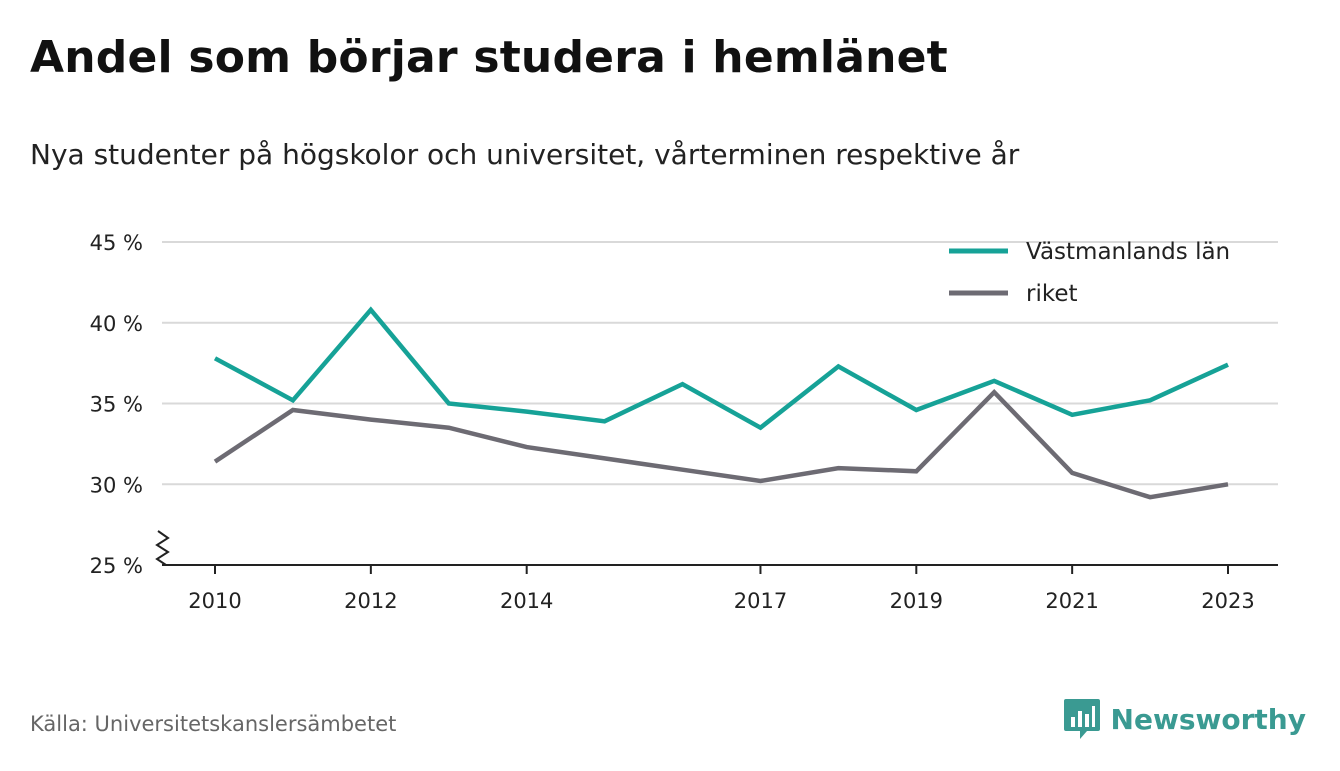 The image size is (1340, 771). I want to click on x-tick-label: 2023, so click(1227, 601).